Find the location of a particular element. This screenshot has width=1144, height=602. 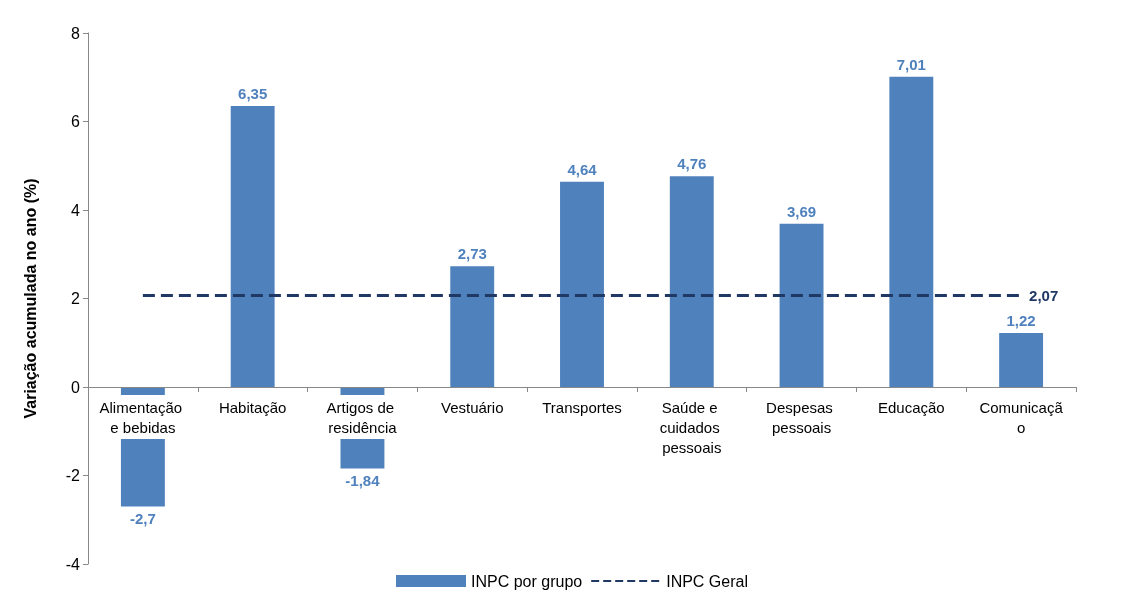

data-label: 7,01 is located at coordinates (911, 64).